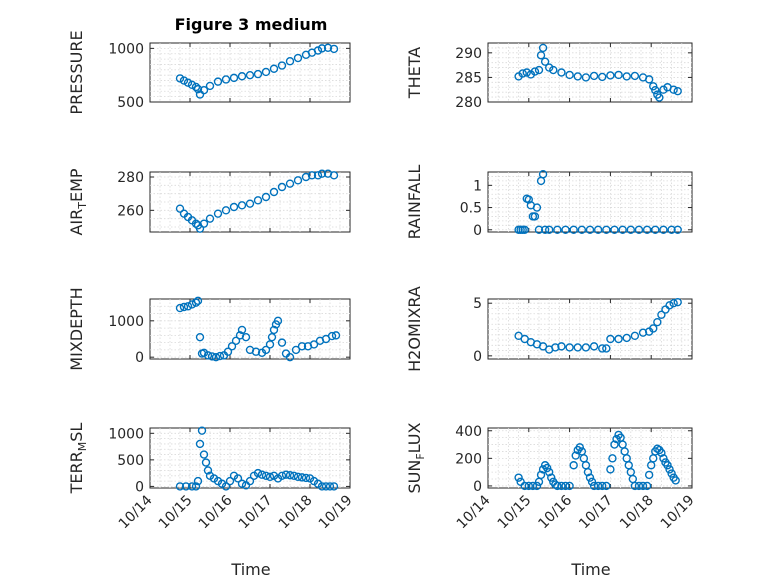  I want to click on y-axis-label: THETA, so click(414, 73).